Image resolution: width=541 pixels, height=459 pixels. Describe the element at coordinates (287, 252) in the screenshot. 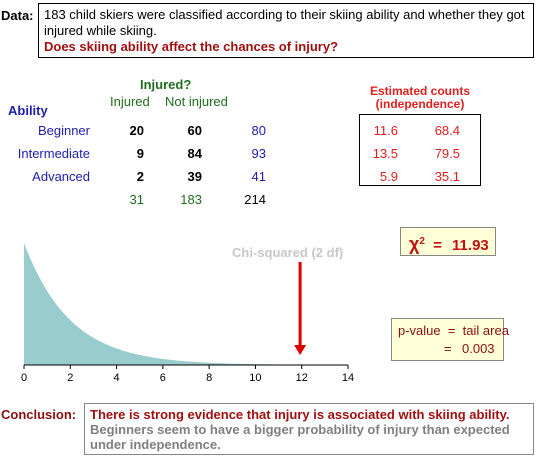

I see `chart-title: Chi-squared (2 df)` at that location.